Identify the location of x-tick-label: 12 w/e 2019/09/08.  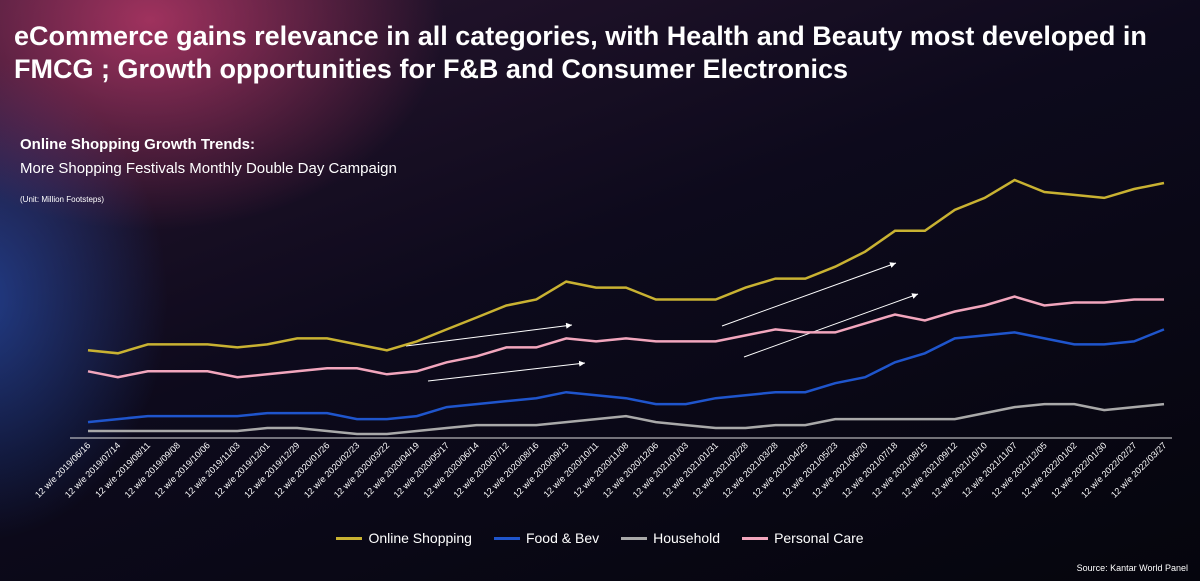
(152, 469).